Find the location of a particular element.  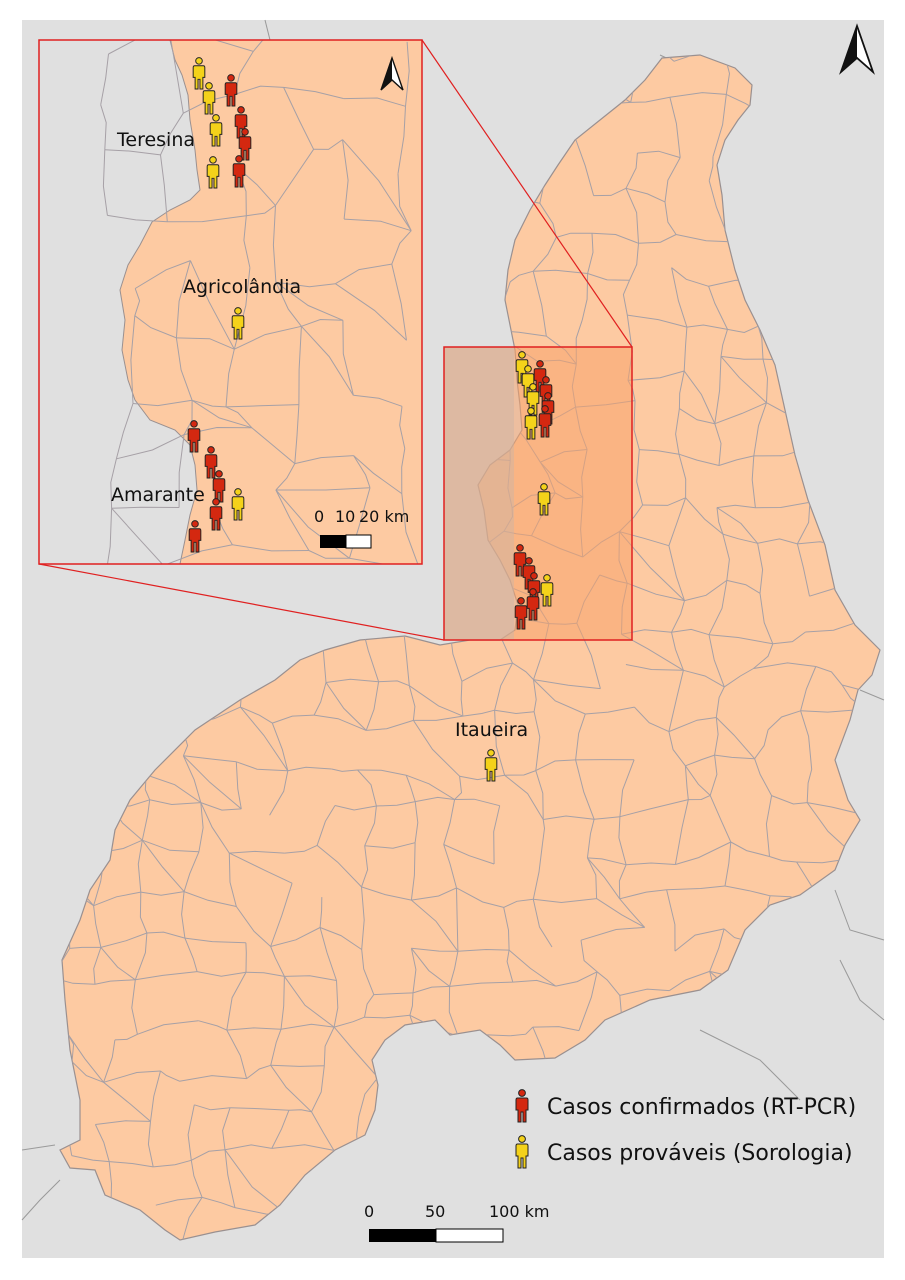

label-amarante: Amarante is located at coordinates (158, 495).